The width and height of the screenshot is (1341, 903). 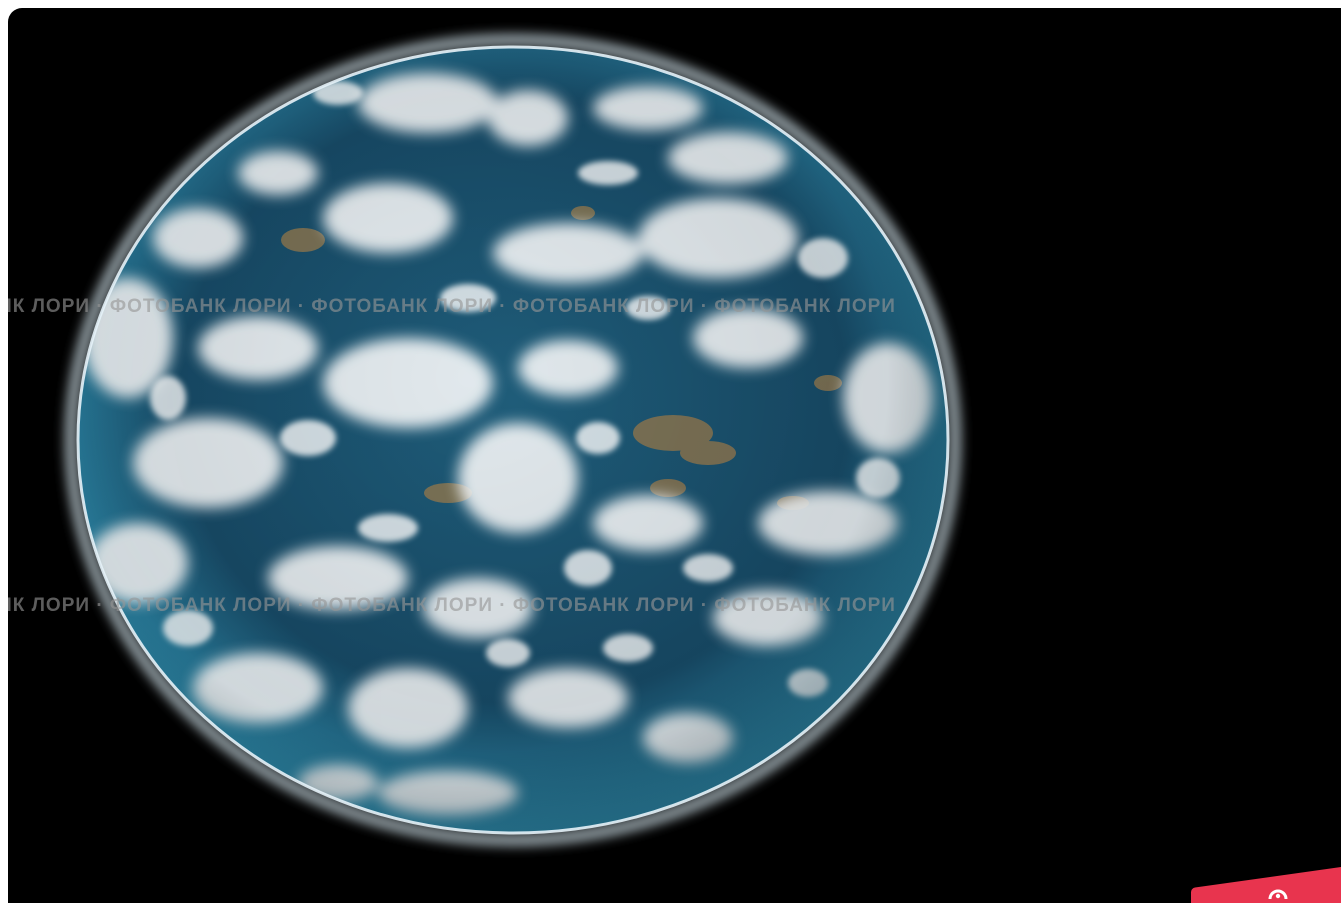 What do you see at coordinates (1278, 894) in the screenshot?
I see `logo-icon` at bounding box center [1278, 894].